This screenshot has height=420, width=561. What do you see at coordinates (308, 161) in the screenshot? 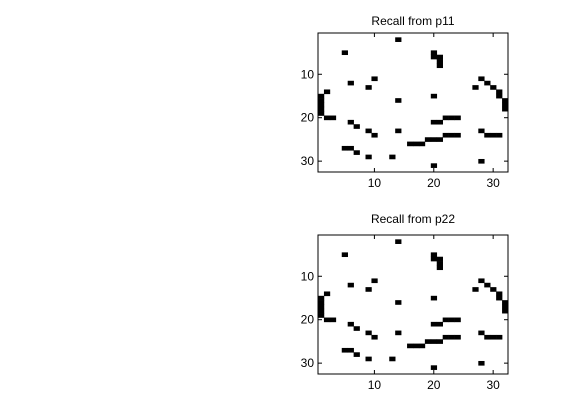
I see `y-tick-label: 30` at bounding box center [308, 161].